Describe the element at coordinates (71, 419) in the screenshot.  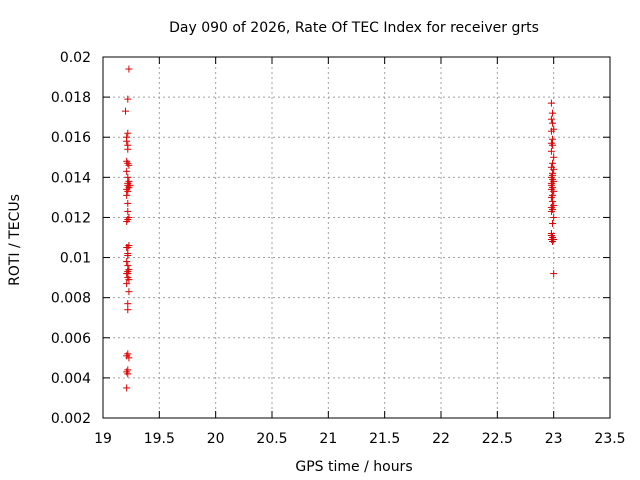
I see `y-tick-label: 0.002` at that location.